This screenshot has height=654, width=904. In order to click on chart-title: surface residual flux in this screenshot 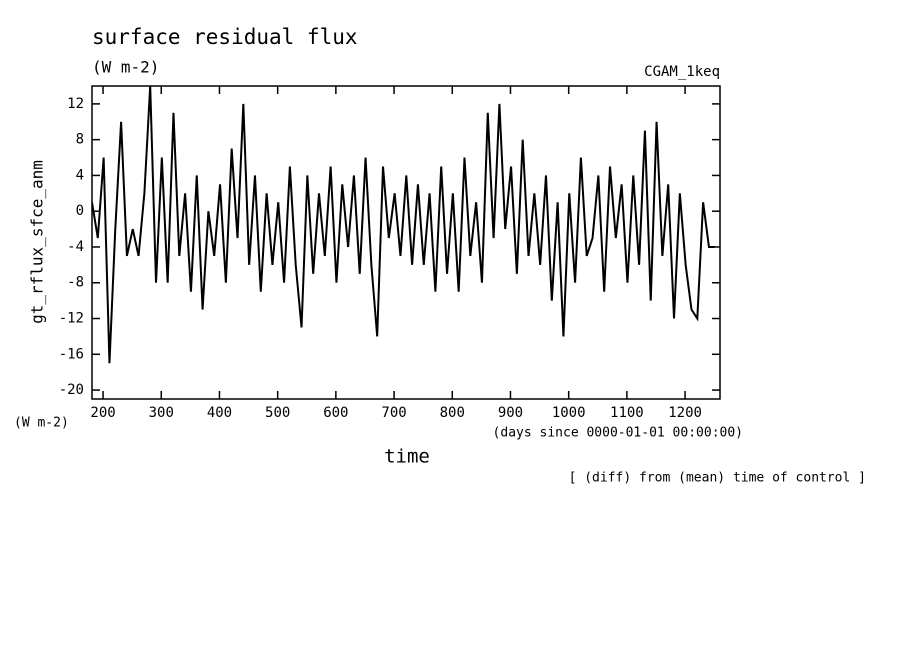, I will do `click(225, 37)`.